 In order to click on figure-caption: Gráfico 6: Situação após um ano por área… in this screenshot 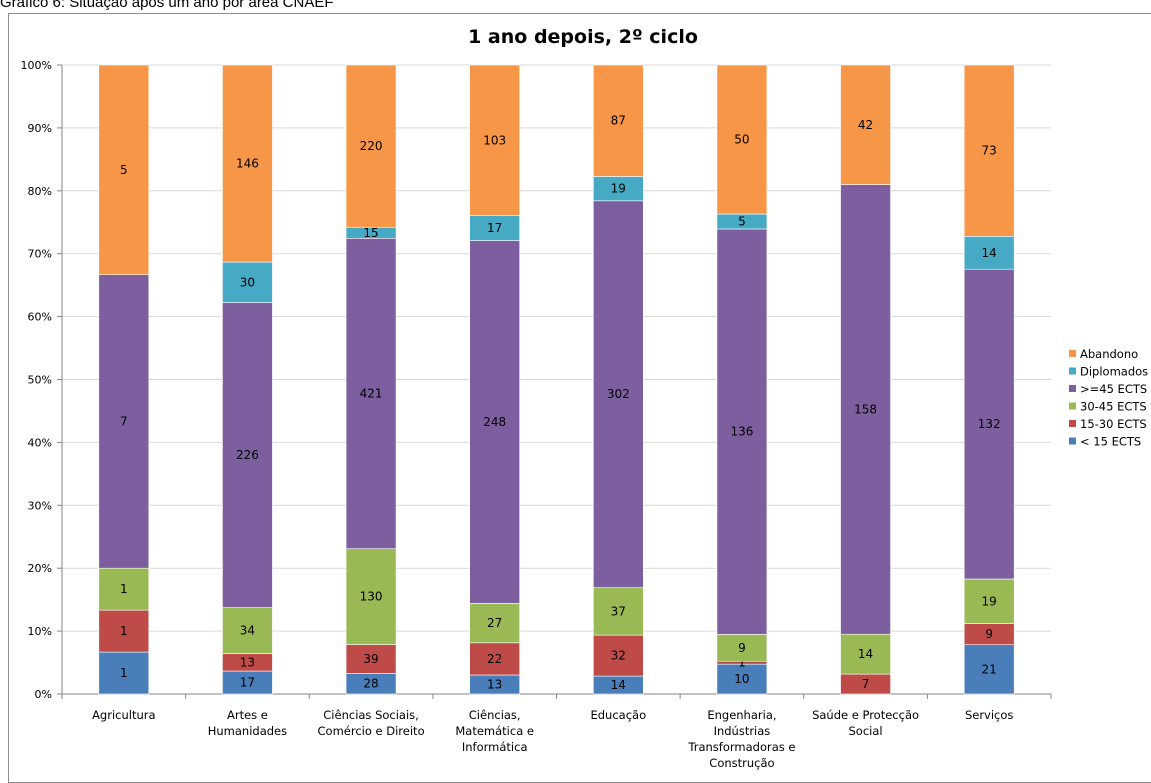, I will do `click(167, 5)`.